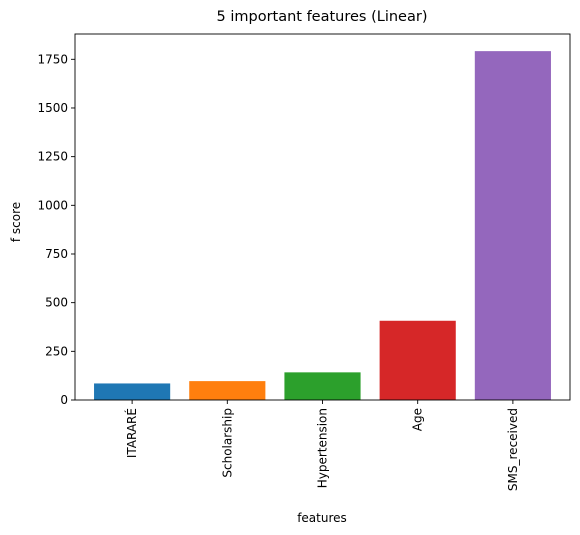  I want to click on y-tick-label-6: 1500, so click(52, 108).